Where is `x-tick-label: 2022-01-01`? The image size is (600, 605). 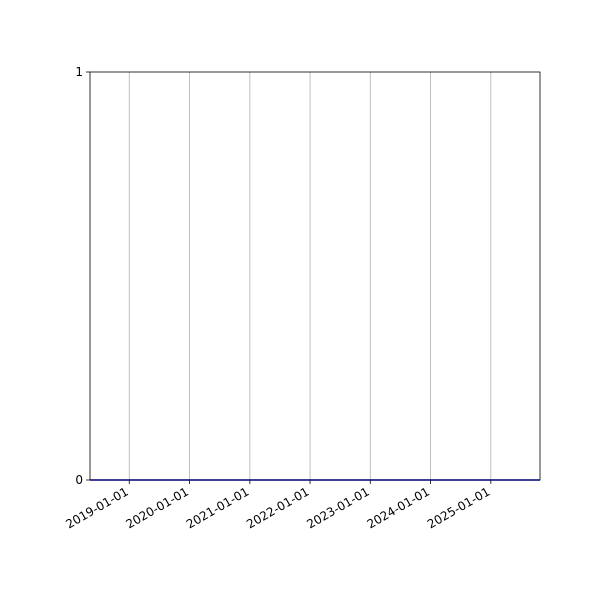 x-tick-label: 2022-01-01 is located at coordinates (277, 507).